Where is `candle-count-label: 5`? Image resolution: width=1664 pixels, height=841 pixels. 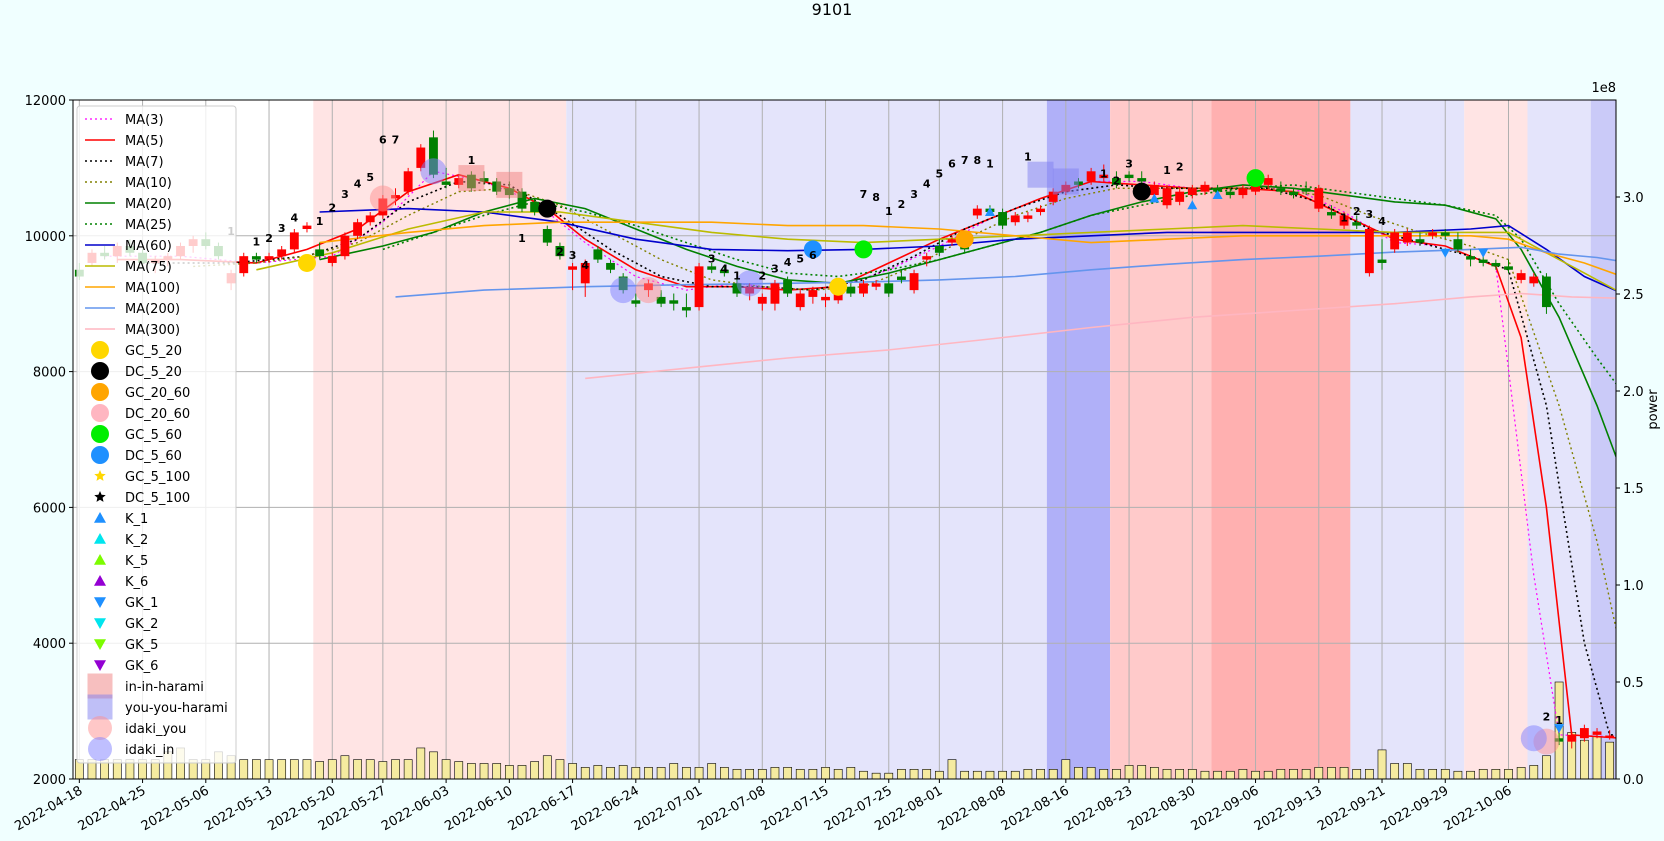
candle-count-label: 5 is located at coordinates (940, 173).